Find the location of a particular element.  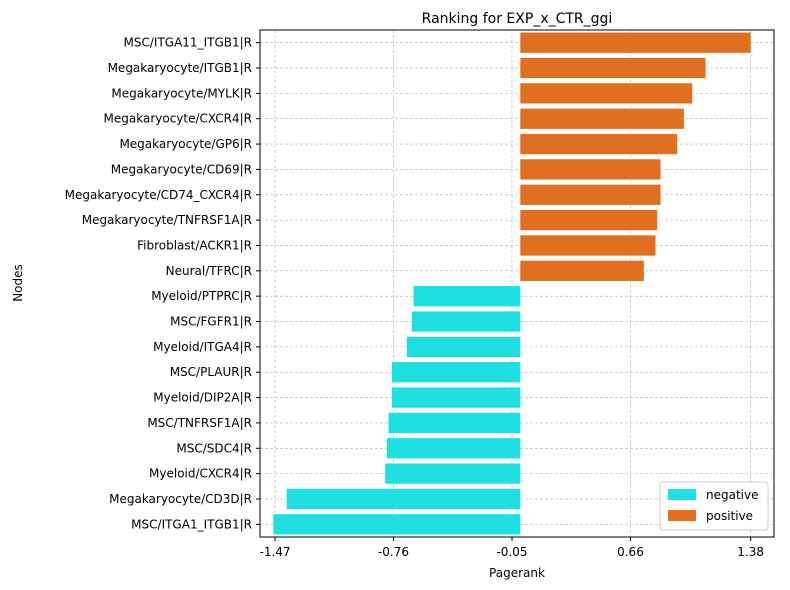

legend-label-negative: negative is located at coordinates (732, 495).